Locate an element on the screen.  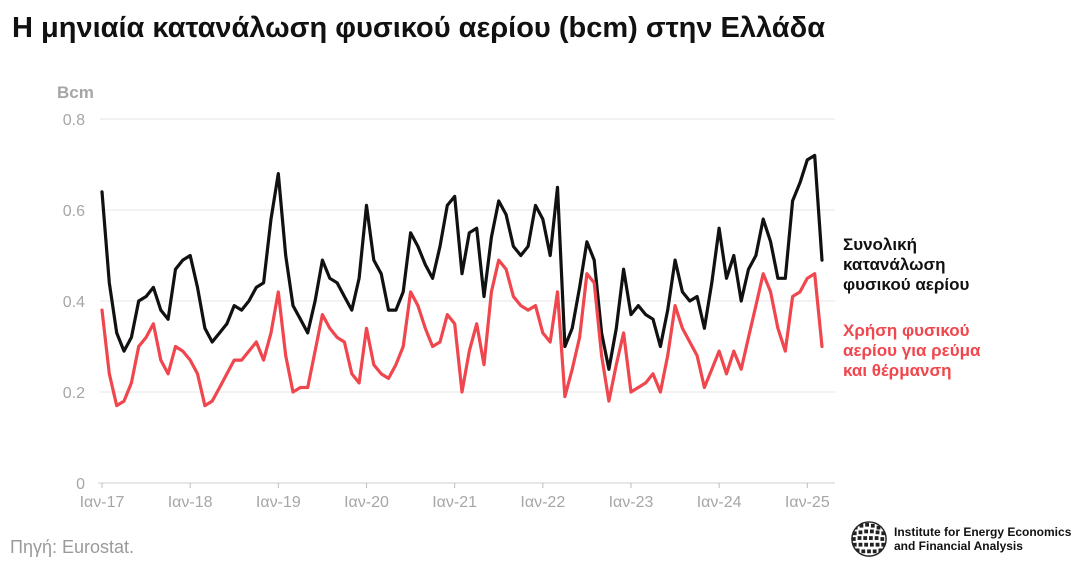
x-tick-label: Ιαν-25 is located at coordinates (807, 502).